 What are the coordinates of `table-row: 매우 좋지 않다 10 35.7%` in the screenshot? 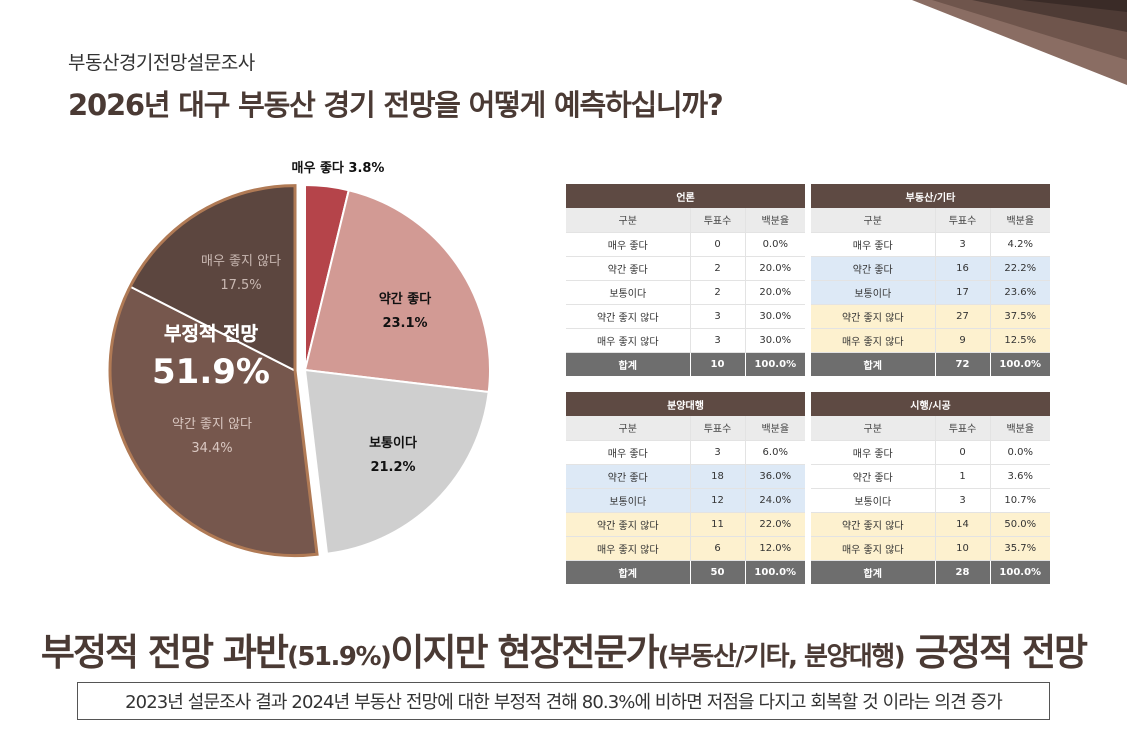 It's located at (930, 548).